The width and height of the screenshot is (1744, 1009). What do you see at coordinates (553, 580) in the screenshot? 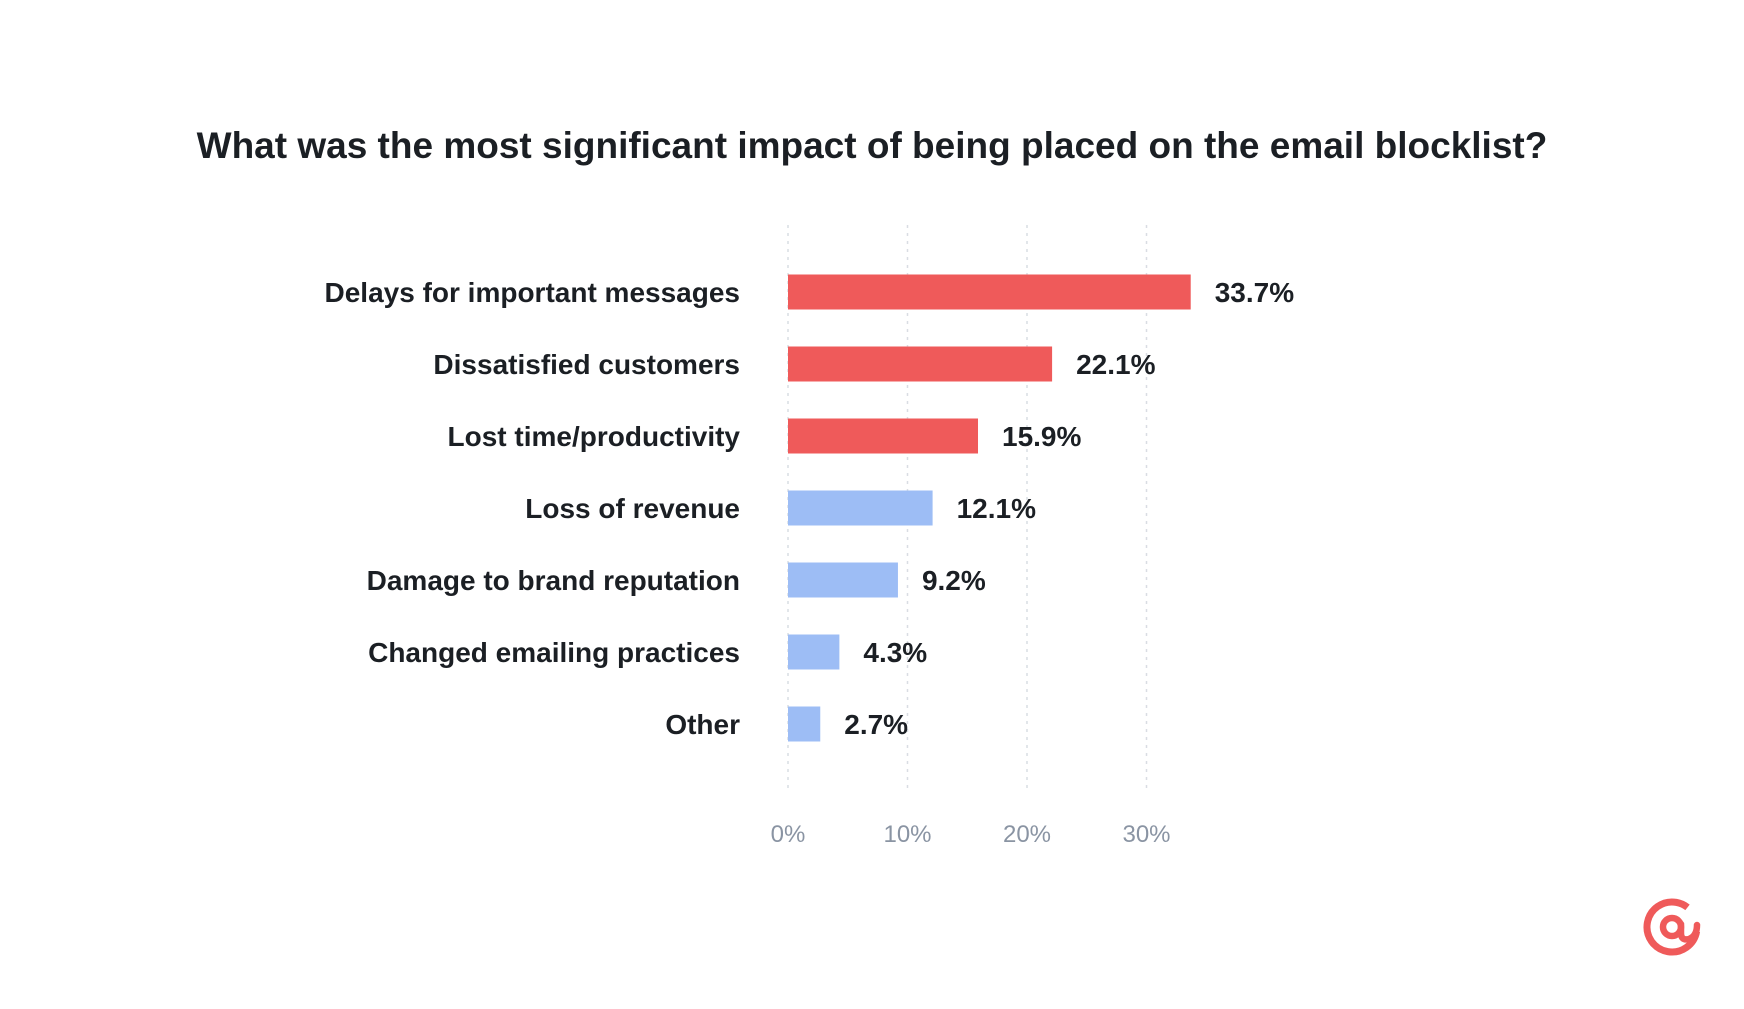
I see `category-label: Damage to brand reputation` at bounding box center [553, 580].